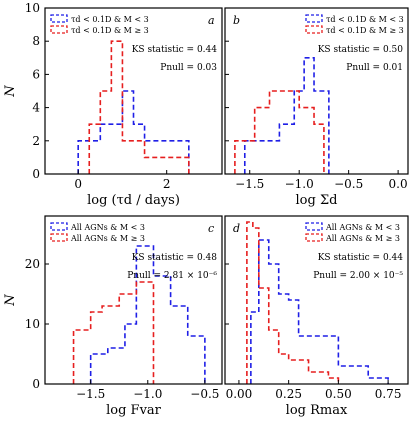 This screenshot has height=425, width=415. What do you see at coordinates (317, 200) in the screenshot?
I see `xlabel-b: log Σd` at bounding box center [317, 200].